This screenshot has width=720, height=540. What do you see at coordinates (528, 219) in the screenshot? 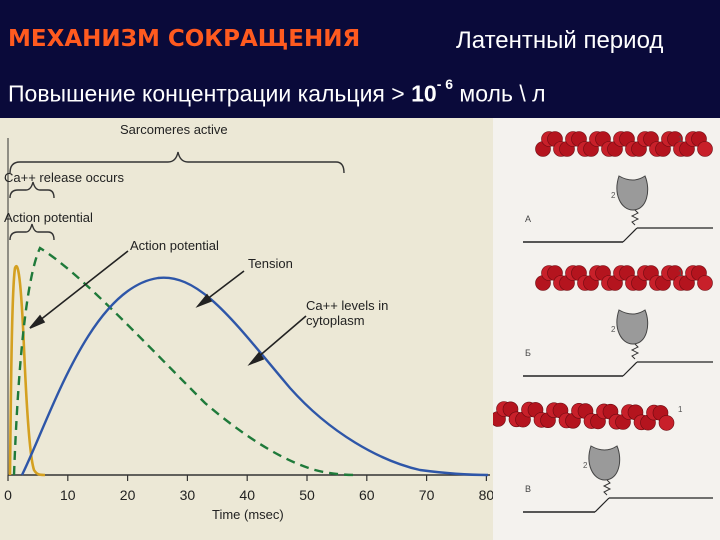
I see `frame-label: A` at bounding box center [528, 219].